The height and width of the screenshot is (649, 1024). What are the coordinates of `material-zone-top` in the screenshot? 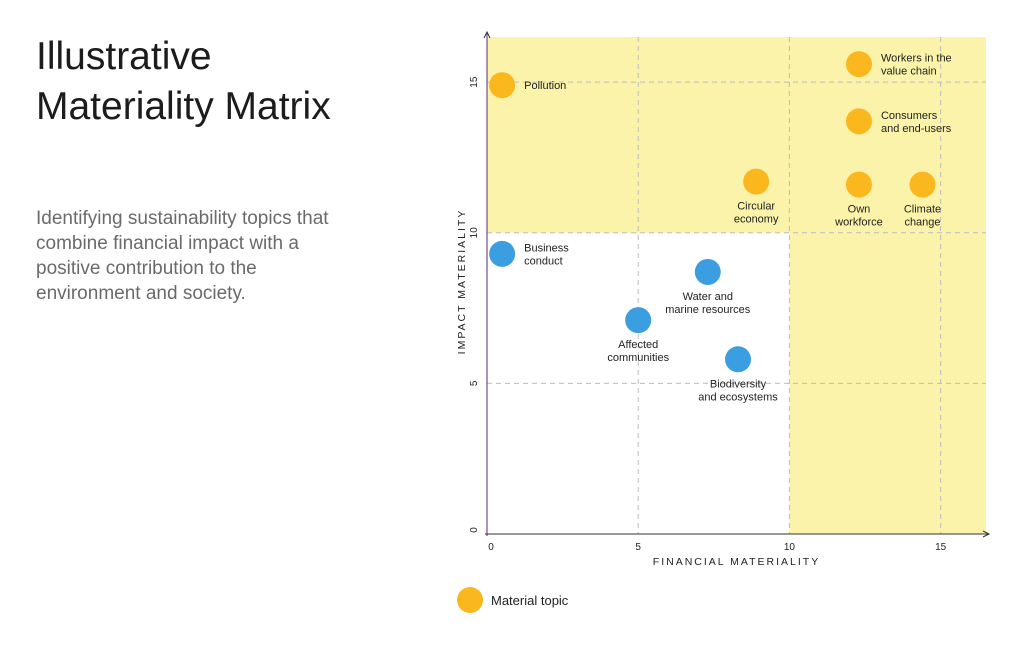 It's located at (736, 135).